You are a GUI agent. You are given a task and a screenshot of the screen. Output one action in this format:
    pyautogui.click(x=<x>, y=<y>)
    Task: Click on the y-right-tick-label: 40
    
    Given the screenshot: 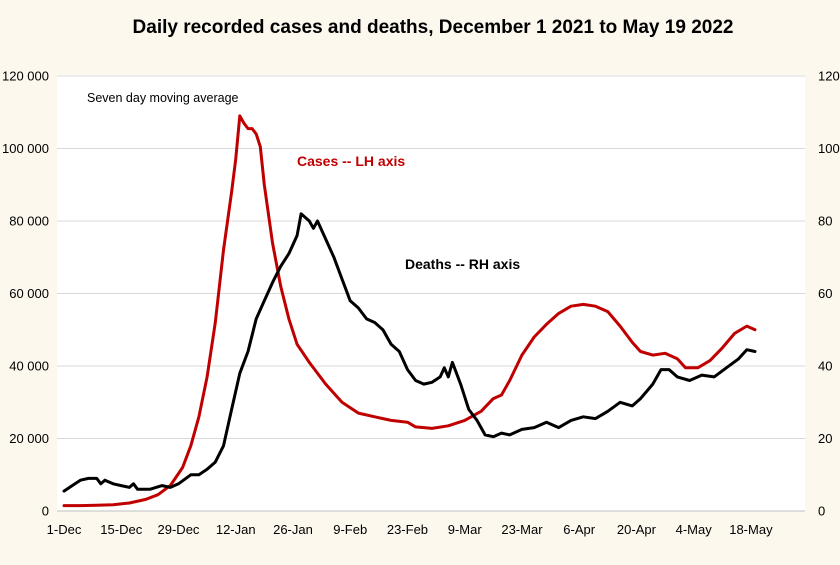 What is the action you would take?
    pyautogui.click(x=825, y=366)
    